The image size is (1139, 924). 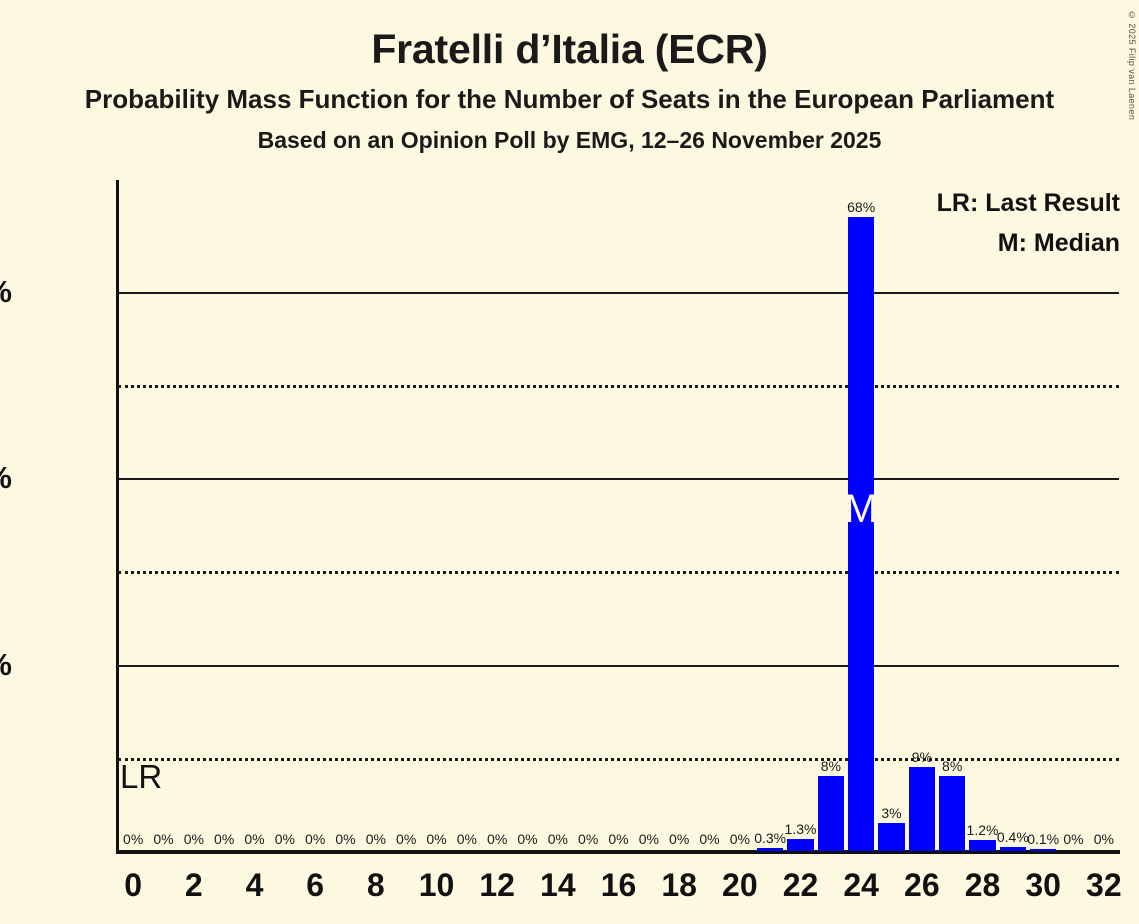 What do you see at coordinates (1028, 203) in the screenshot?
I see `legend-entry-last-result: LR: Last Result` at bounding box center [1028, 203].